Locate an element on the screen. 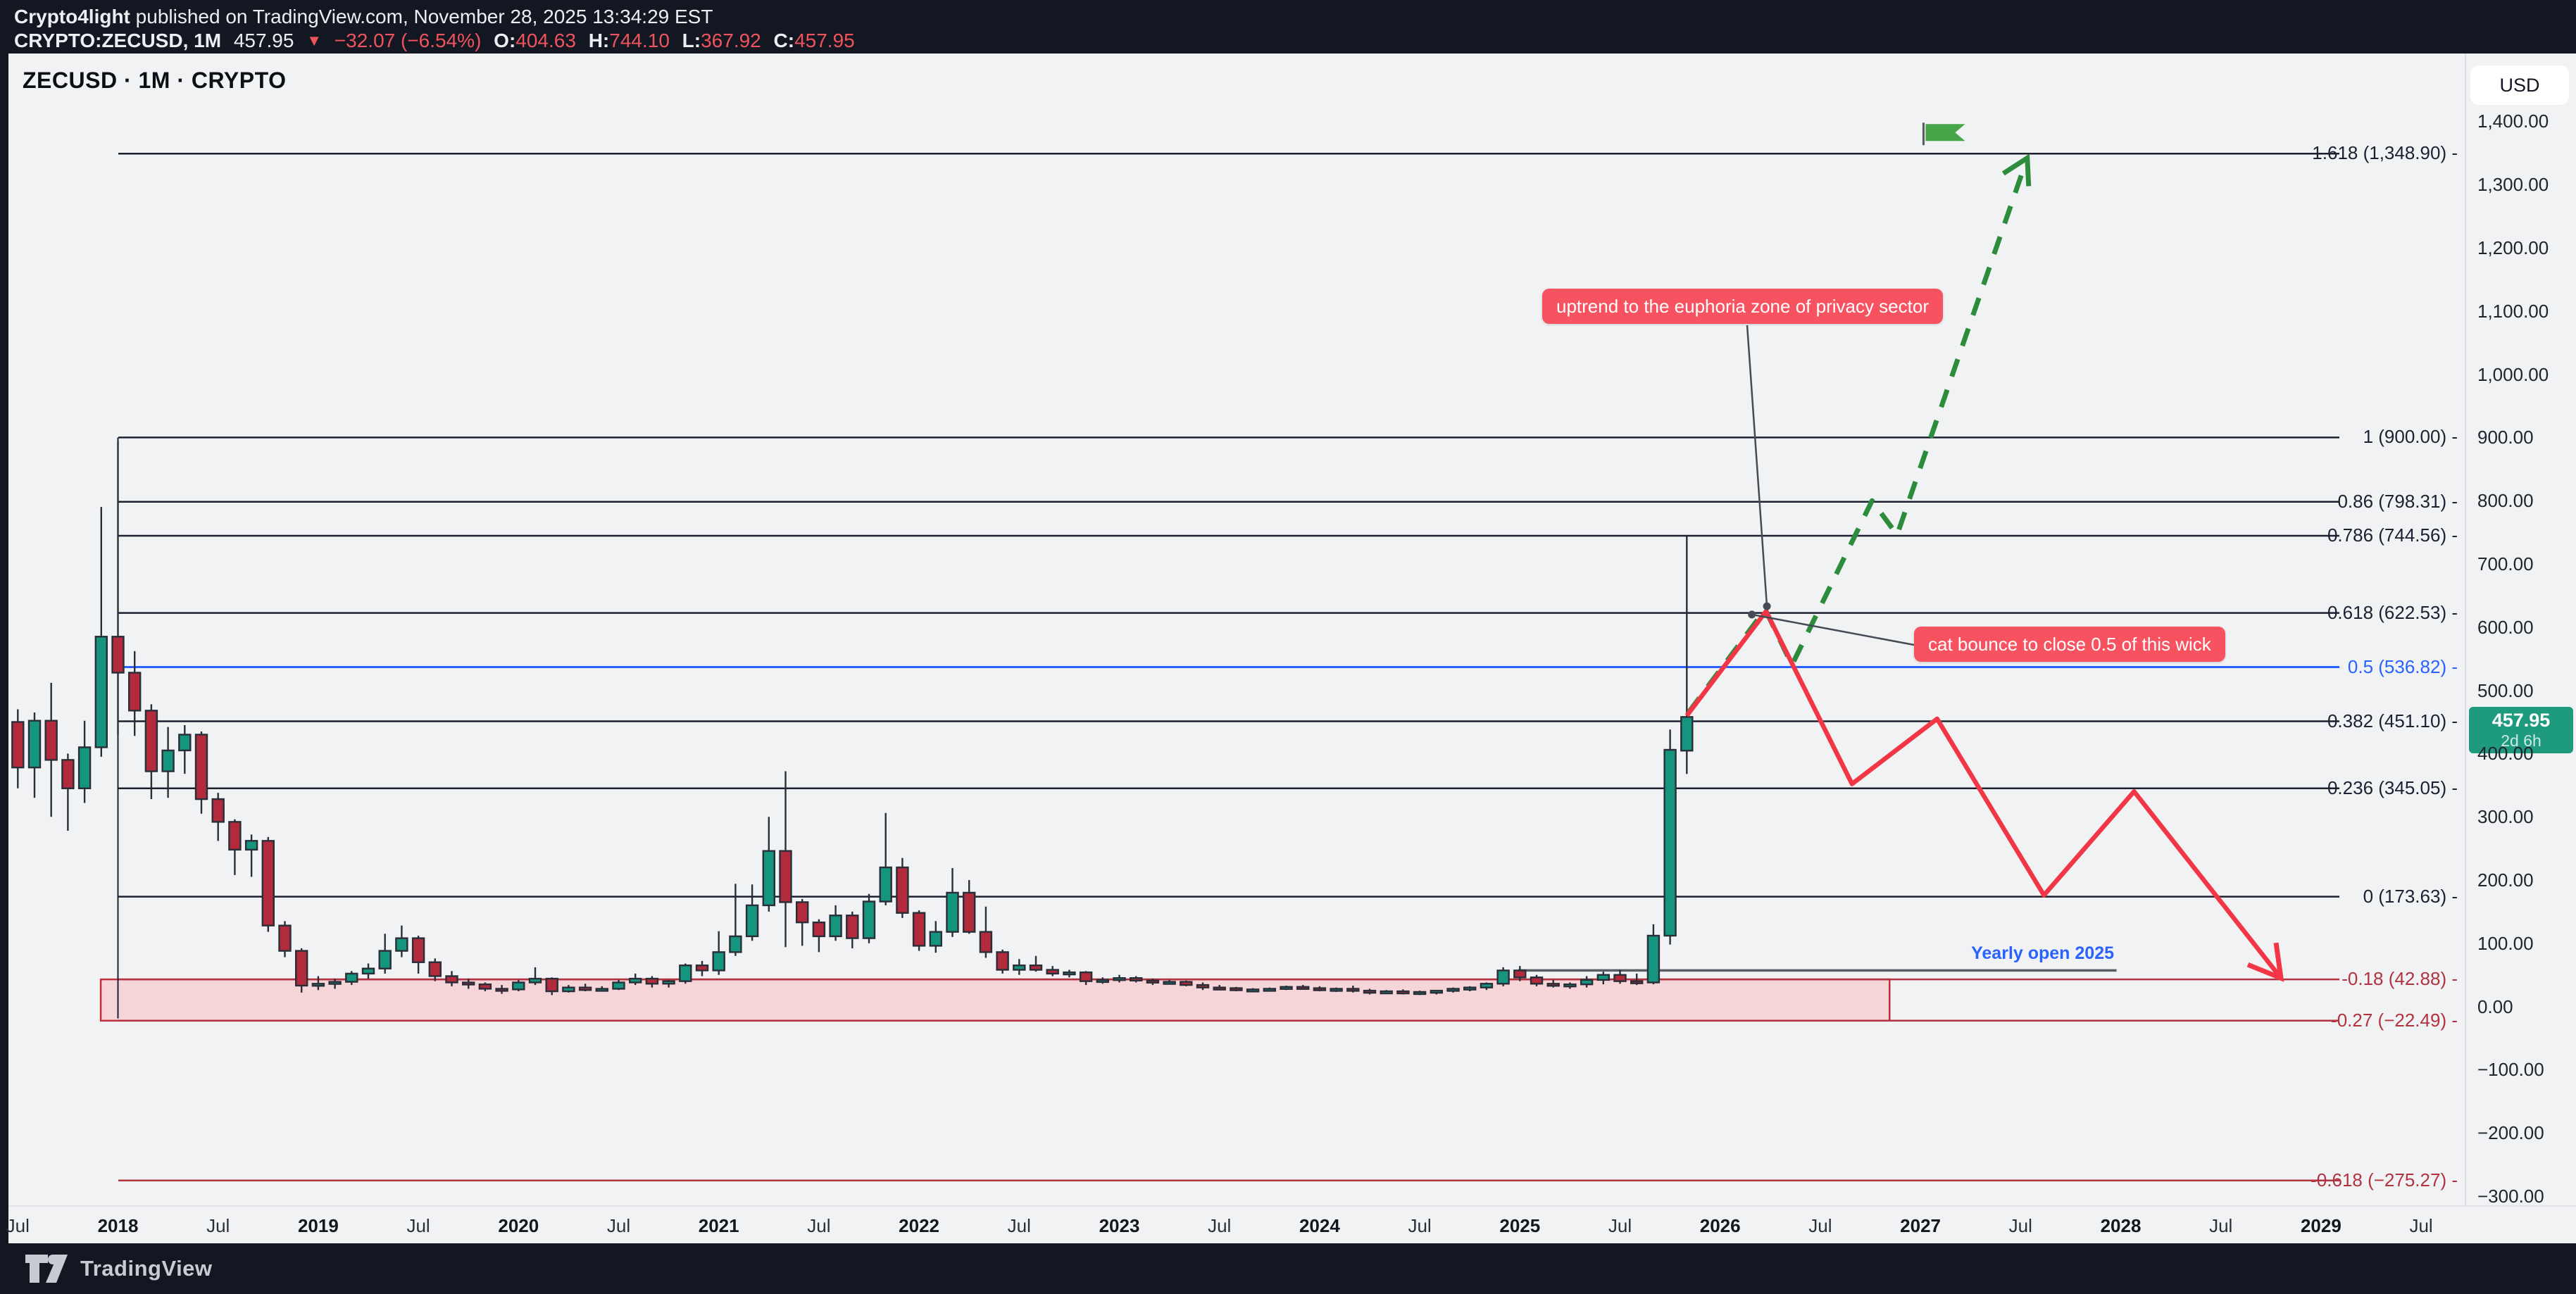 This screenshot has height=1294, width=2576. tradingview-logo: TradingView is located at coordinates (118, 1268).